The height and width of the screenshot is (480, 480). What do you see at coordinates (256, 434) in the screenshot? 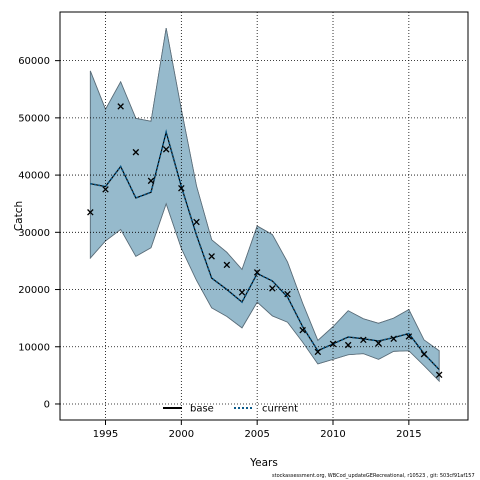
I see `x-tick-label-2005: 2005` at bounding box center [256, 434].